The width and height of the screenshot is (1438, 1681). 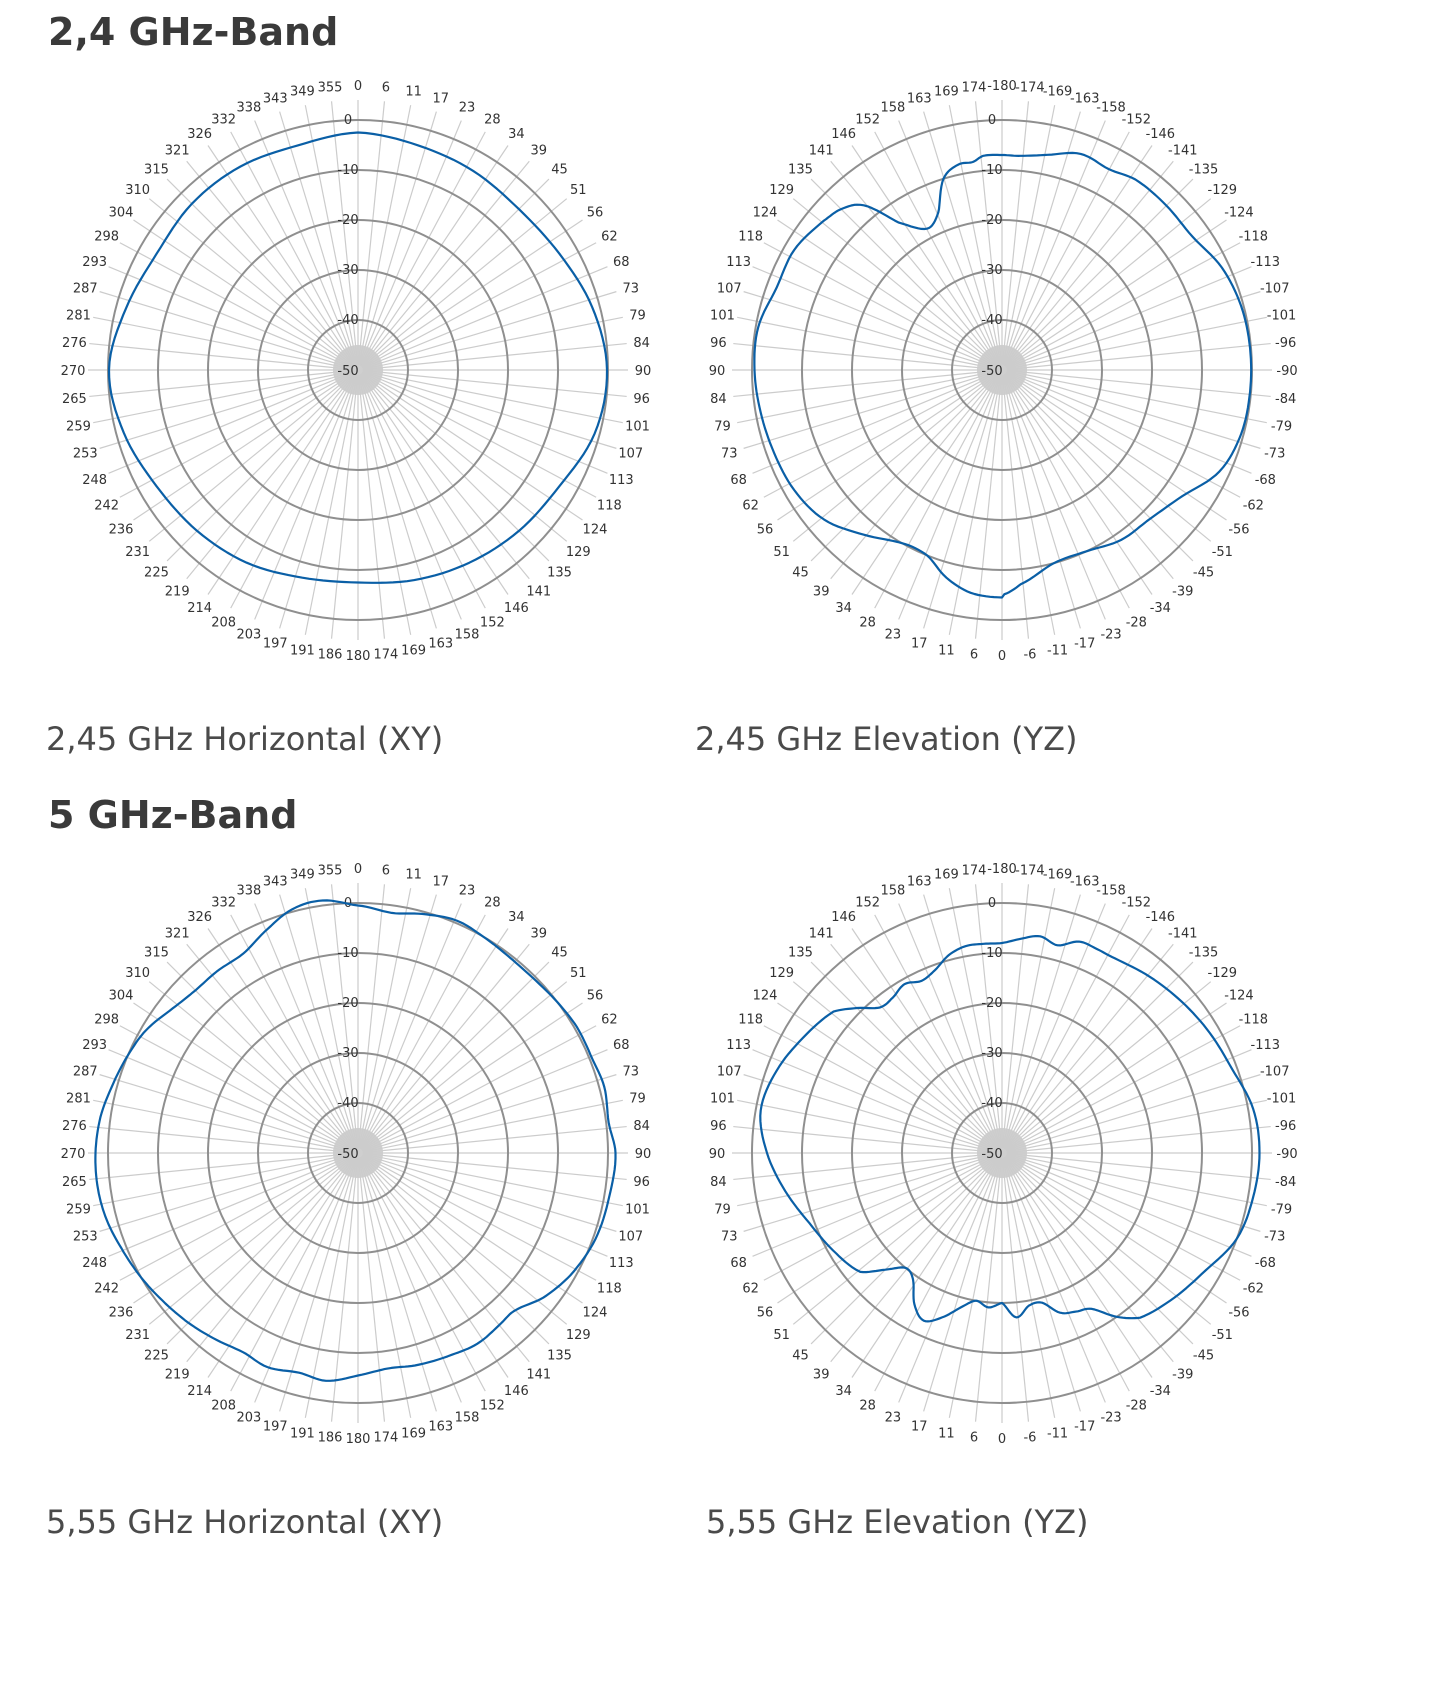 I want to click on angle-label: 56, so click(x=765, y=529).